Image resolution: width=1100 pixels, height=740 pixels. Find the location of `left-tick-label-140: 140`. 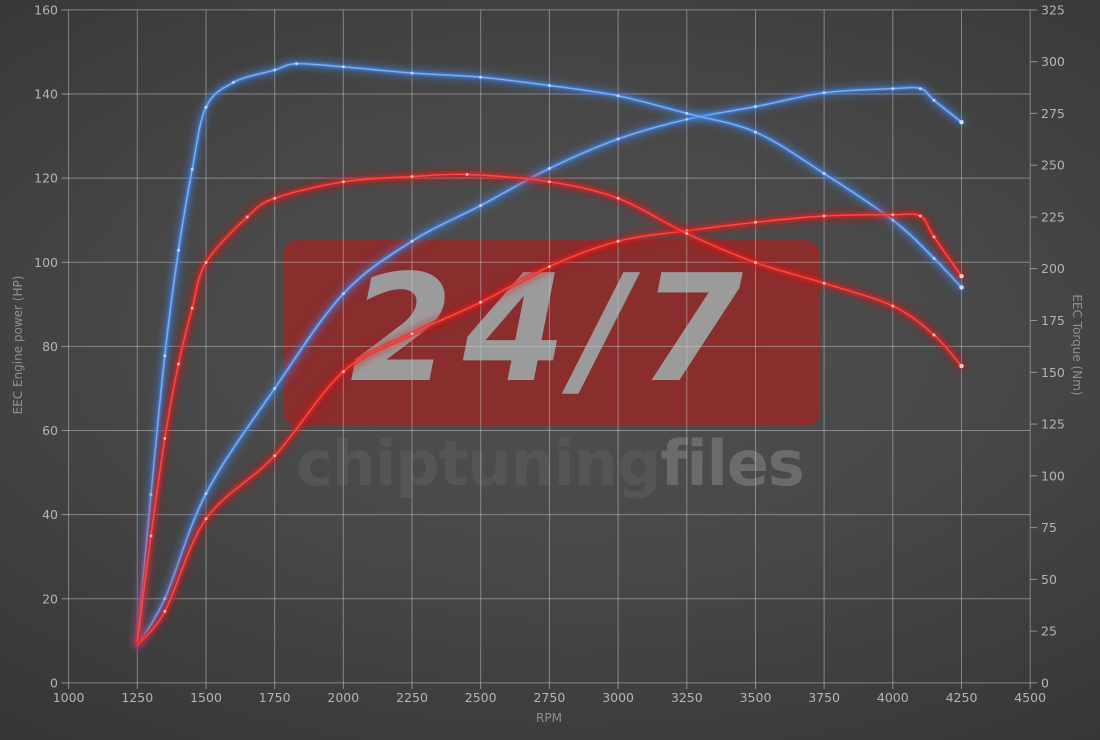

left-tick-label-140: 140 is located at coordinates (46, 94).